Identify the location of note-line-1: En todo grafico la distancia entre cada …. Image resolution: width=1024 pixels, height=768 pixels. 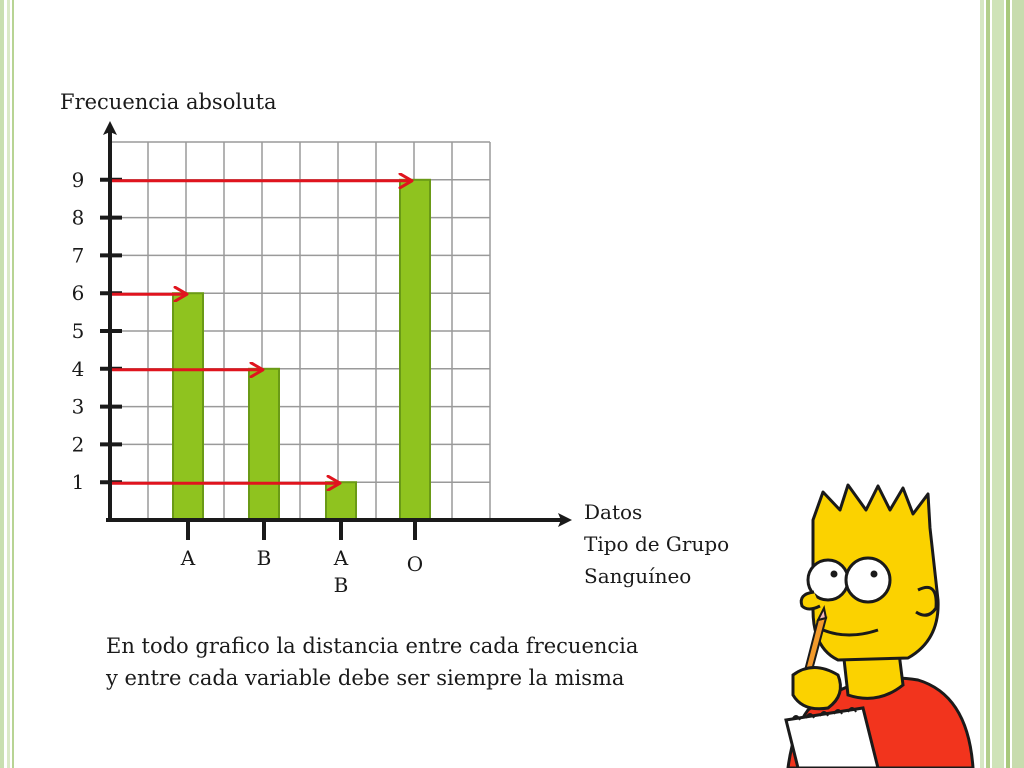
(372, 646).